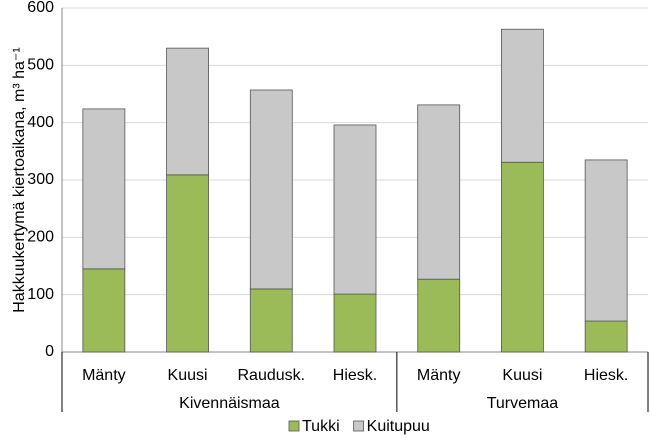  I want to click on y-axis-label: Hakkuukertymä kiertoaikana, m³ ha⁻¹, so click(19, 179).